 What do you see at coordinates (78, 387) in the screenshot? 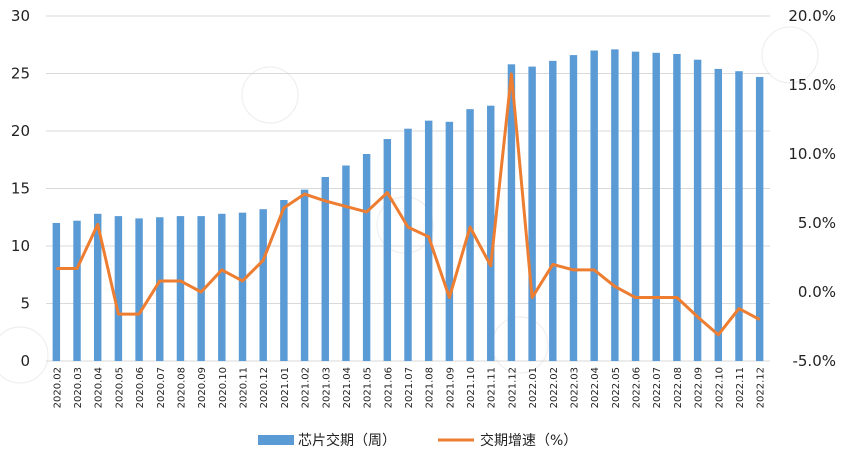
I see `x-tick-label: 2020.03` at bounding box center [78, 387].